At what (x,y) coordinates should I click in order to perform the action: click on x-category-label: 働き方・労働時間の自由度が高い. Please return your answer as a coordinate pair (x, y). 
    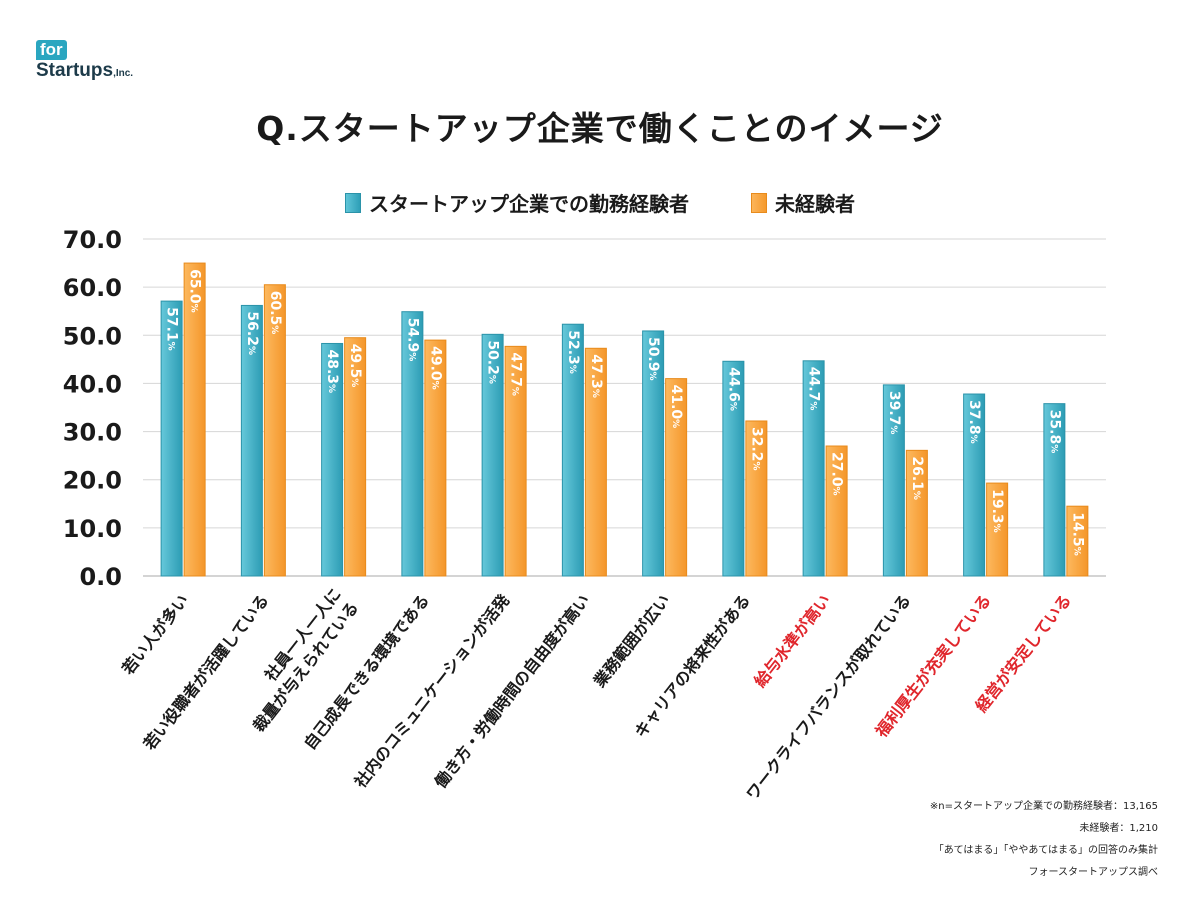
    Looking at the image, I should click on (511, 692).